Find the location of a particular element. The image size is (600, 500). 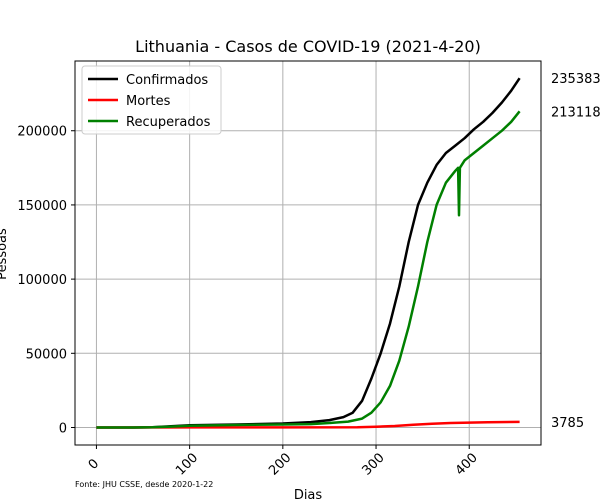

legend: Confirmados Mortes Recuperados is located at coordinates (151, 100).